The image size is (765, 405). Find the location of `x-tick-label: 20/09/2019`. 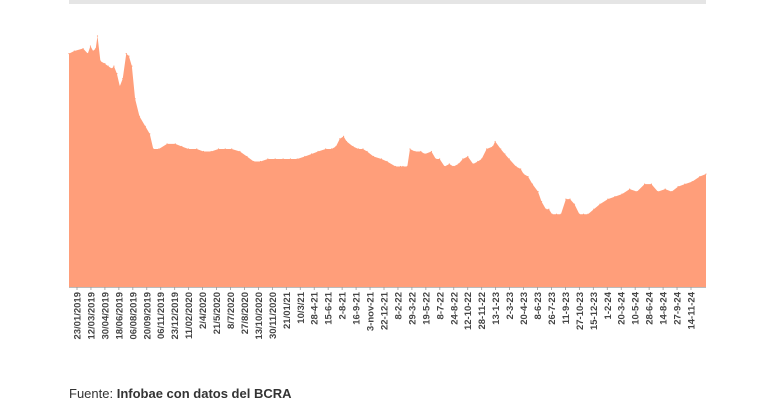

x-tick-label: 20/09/2019 is located at coordinates (147, 316).